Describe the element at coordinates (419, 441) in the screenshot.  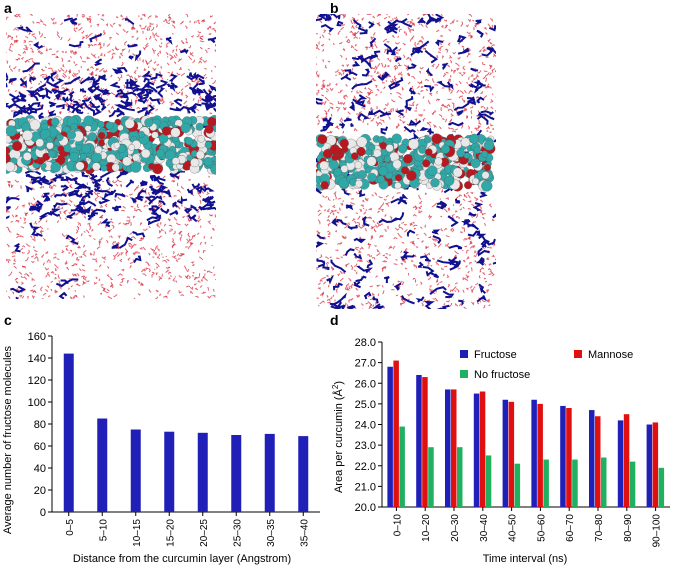
I see `chart-d-bar-fructose` at that location.